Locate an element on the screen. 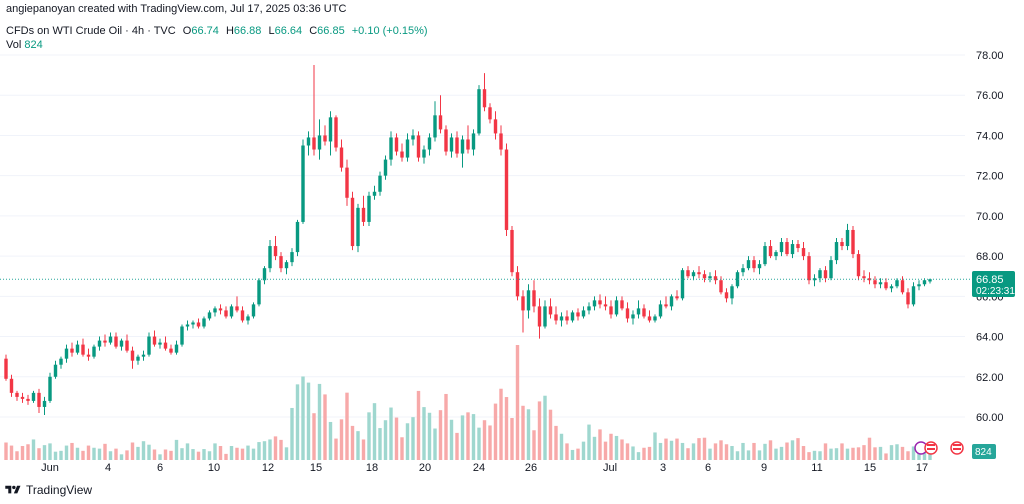 This screenshot has width=1024, height=504. volume-badge-value: 824 is located at coordinates (983, 452).